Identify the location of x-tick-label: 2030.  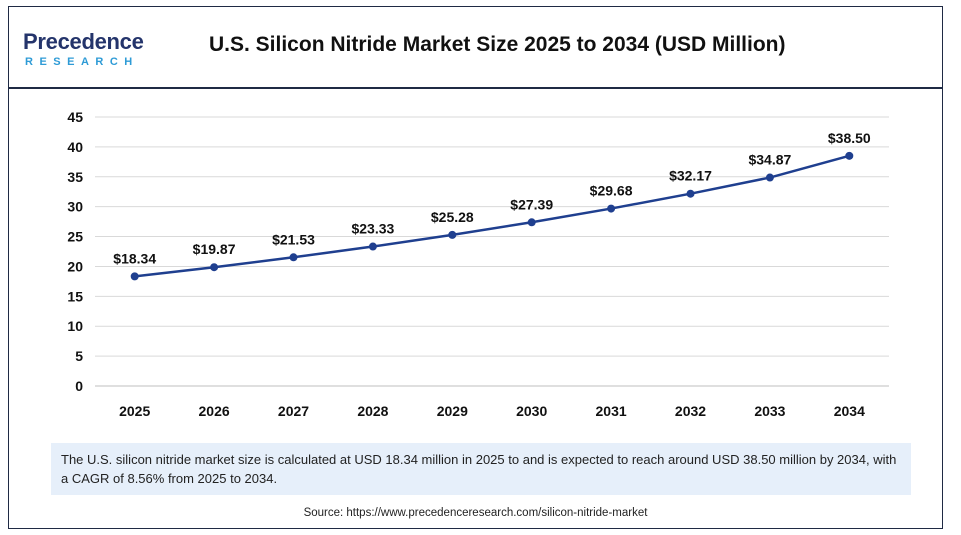
(531, 411).